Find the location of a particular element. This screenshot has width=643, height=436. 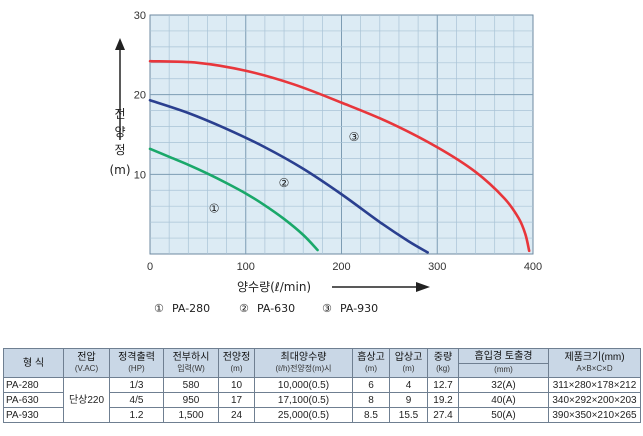

cell-diameter: 50(A) is located at coordinates (503, 415).